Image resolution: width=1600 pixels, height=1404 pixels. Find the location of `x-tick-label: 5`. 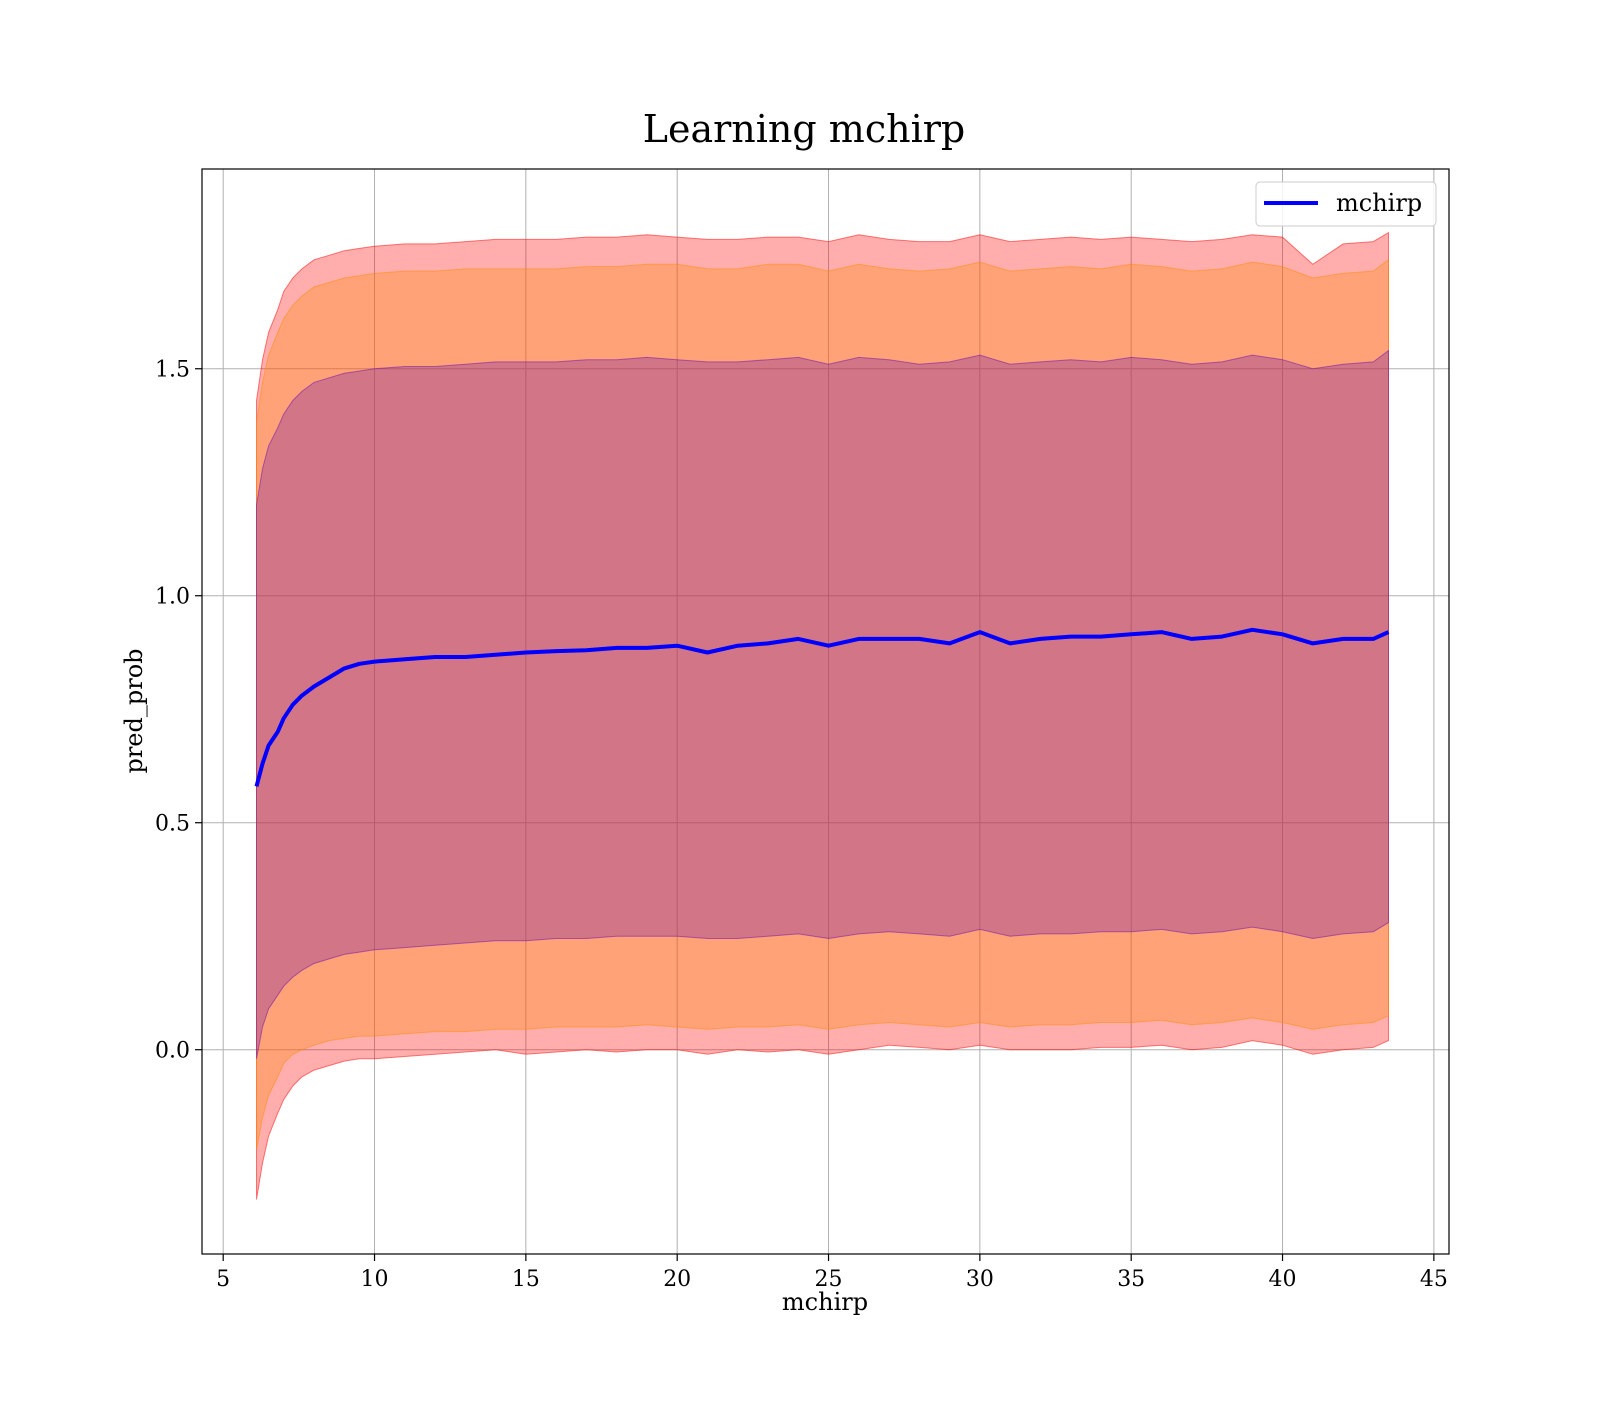

x-tick-label: 5 is located at coordinates (223, 1279).